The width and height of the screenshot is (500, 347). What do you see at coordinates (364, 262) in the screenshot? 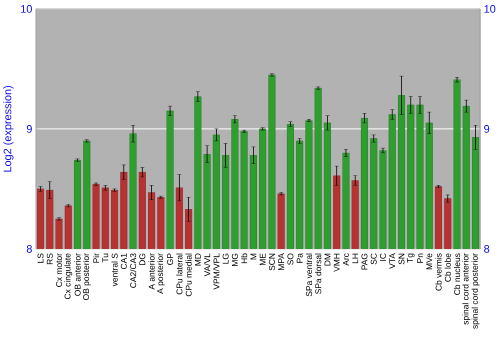
I see `x-tick-label: PAG` at bounding box center [364, 262].